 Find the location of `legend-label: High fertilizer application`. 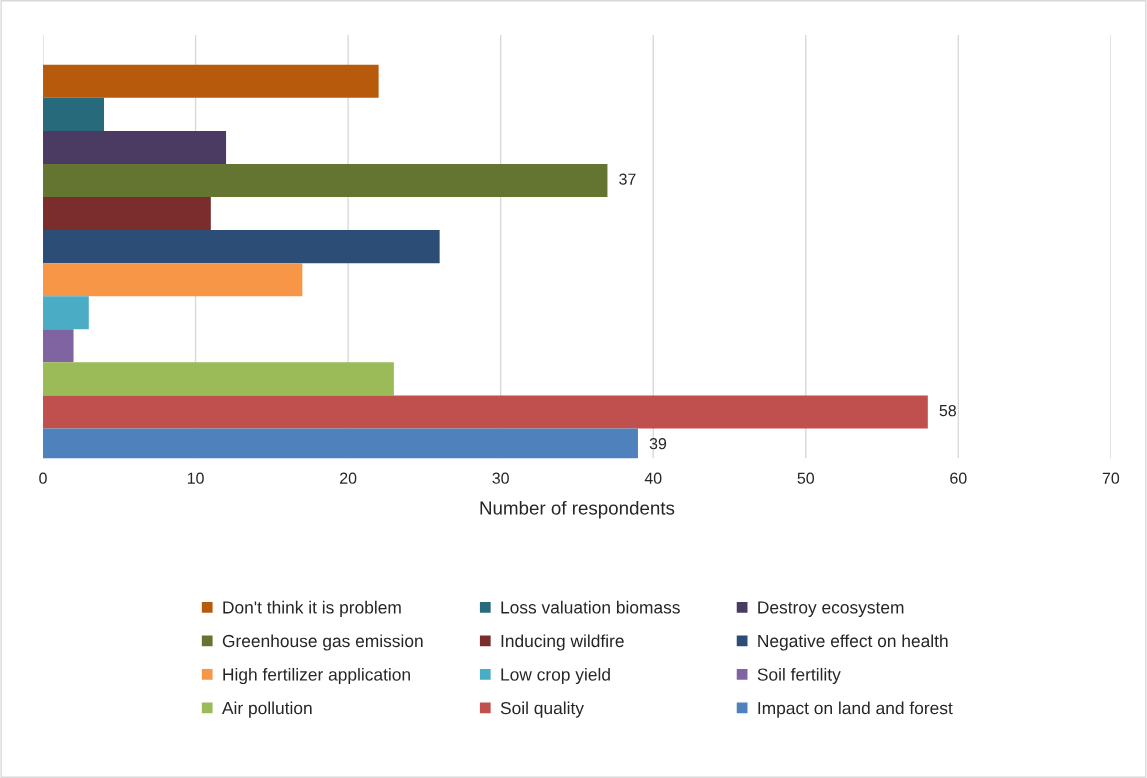

legend-label: High fertilizer application is located at coordinates (316, 676).